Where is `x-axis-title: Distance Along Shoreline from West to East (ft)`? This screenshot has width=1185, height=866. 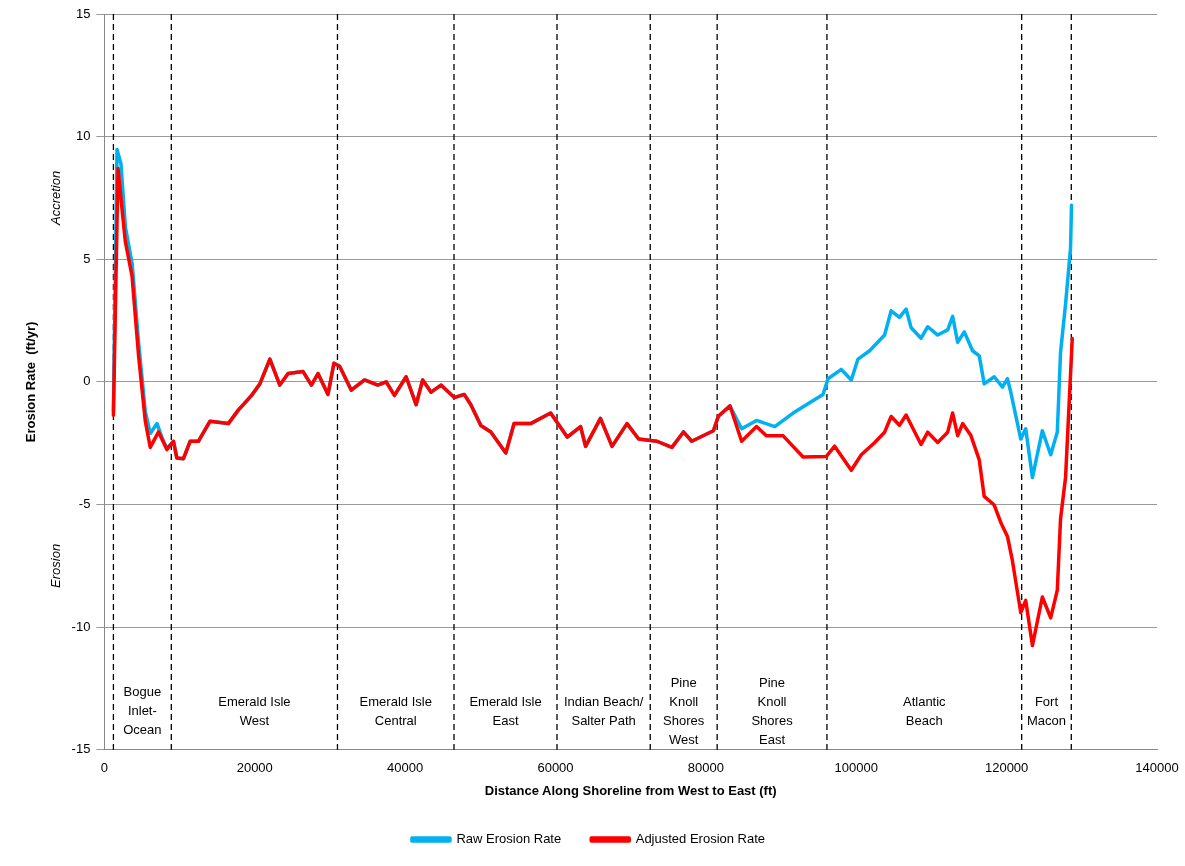
x-axis-title: Distance Along Shoreline from West to East (ft) is located at coordinates (630, 790).